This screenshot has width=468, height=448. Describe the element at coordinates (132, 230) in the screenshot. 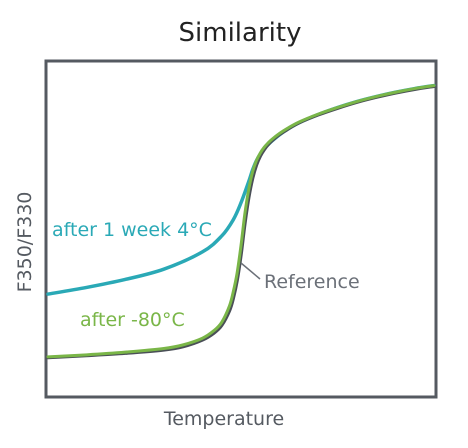

I see `annotation-after-1-week-4c: after 1 week 4°C` at that location.